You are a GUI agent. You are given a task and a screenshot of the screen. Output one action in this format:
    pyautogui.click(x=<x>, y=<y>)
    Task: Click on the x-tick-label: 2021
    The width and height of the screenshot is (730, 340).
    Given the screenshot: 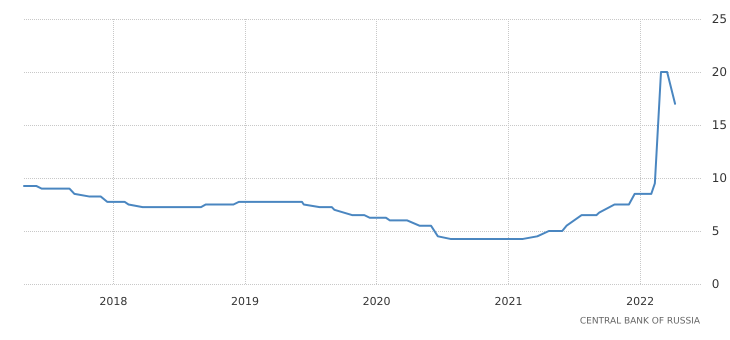 What is the action you would take?
    pyautogui.click(x=508, y=301)
    